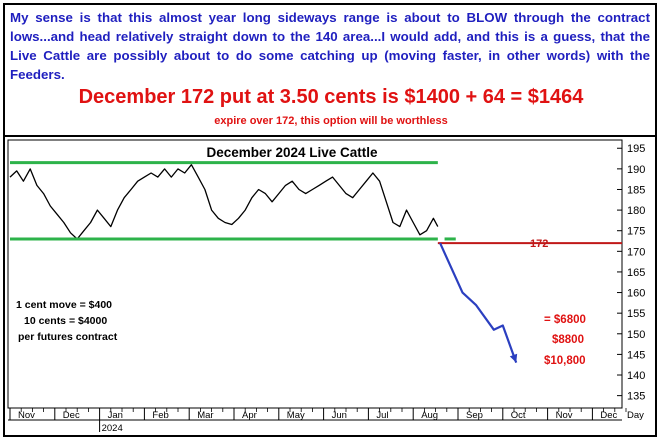 Image resolution: width=662 pixels, height=442 pixels. What do you see at coordinates (330, 136) in the screenshot?
I see `header-divider` at bounding box center [330, 136].